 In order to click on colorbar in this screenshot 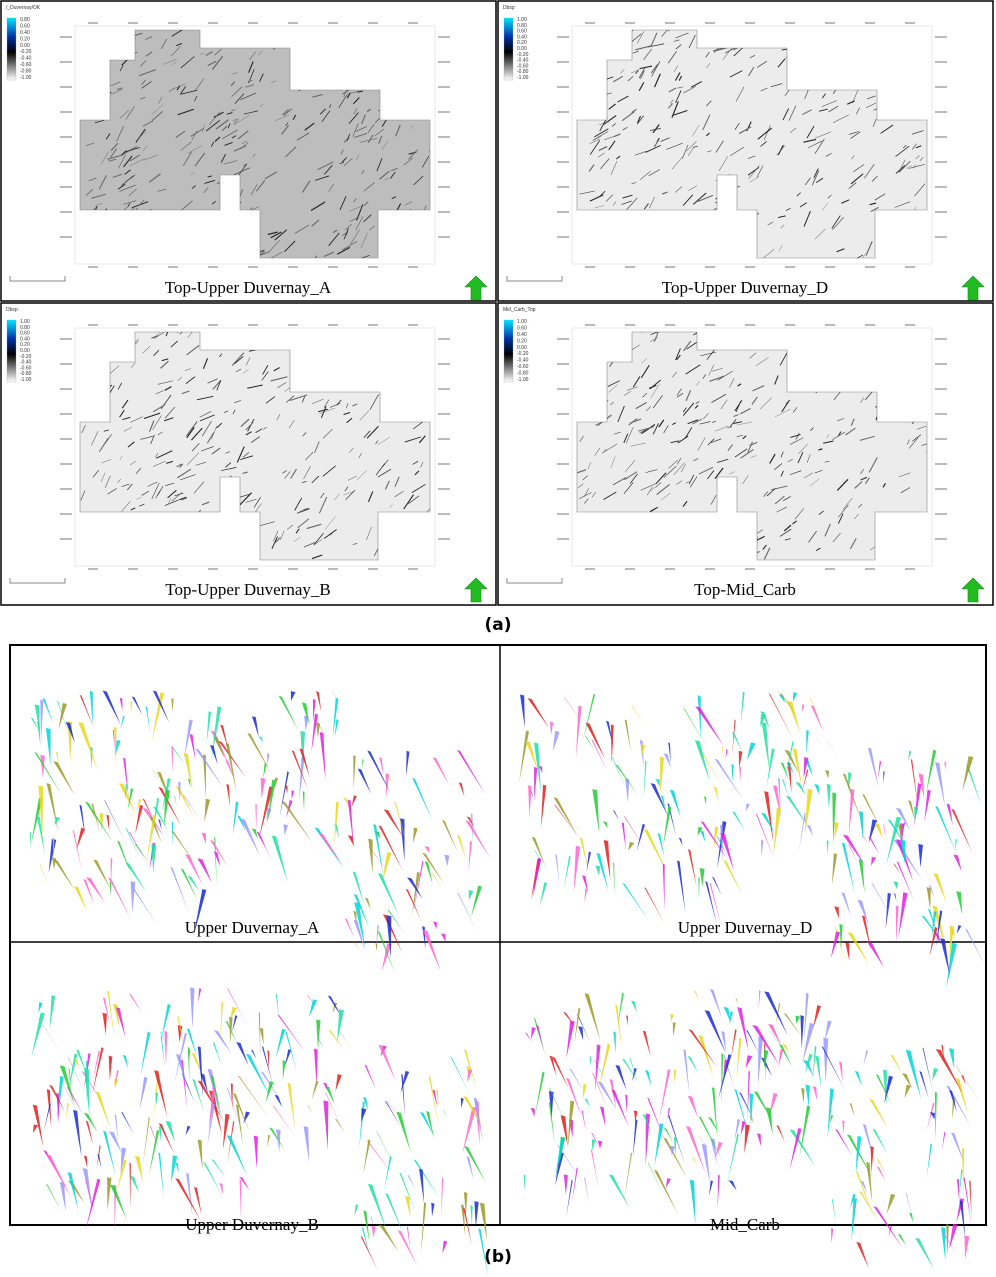, I will do `click(508, 351)`.